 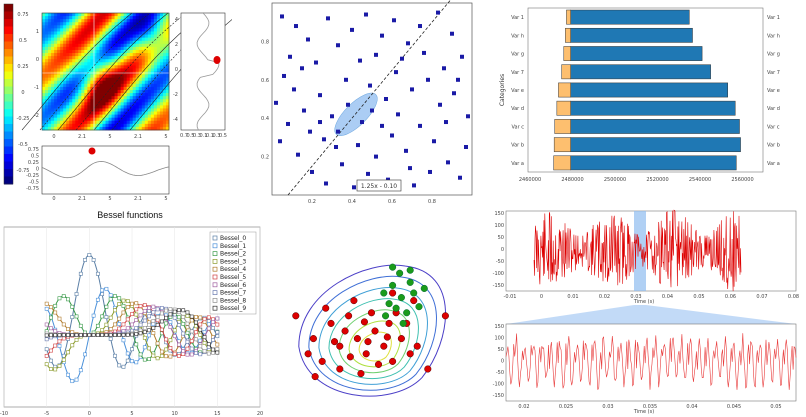 I want to click on bottom-profile-y-tick: 0.75, so click(x=33, y=150).